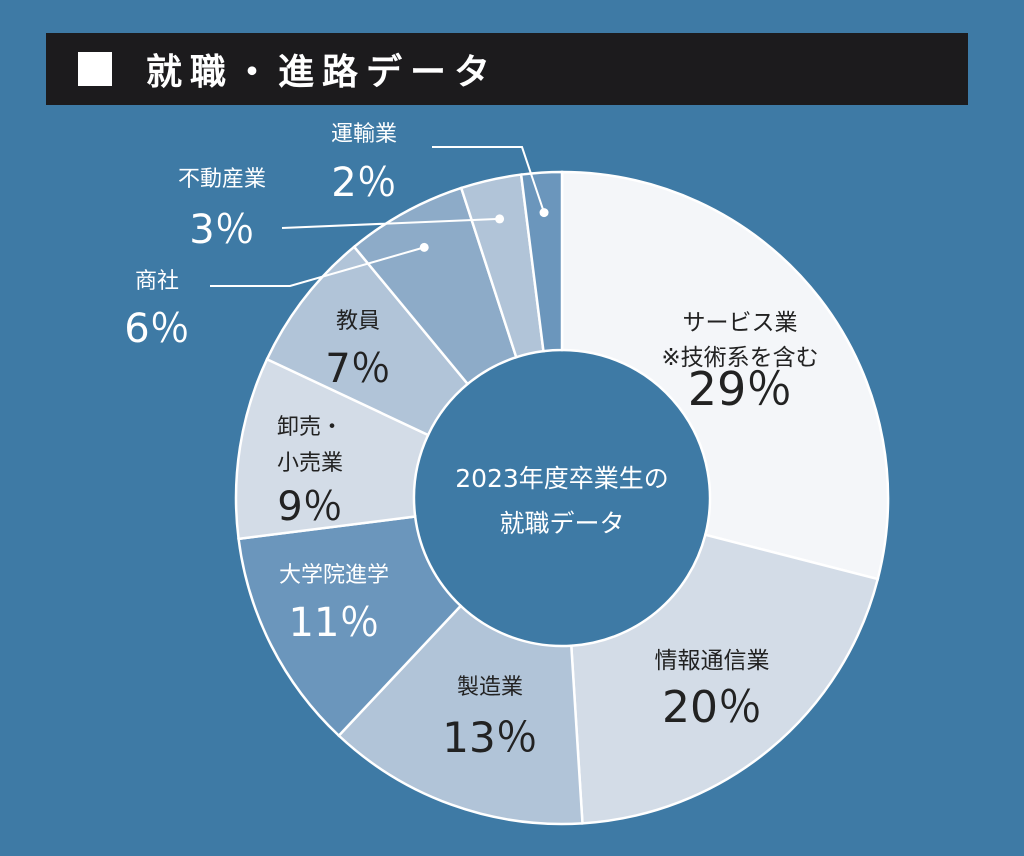 The width and height of the screenshot is (1024, 856). I want to click on page-title: 就職・進路データ, so click(322, 72).